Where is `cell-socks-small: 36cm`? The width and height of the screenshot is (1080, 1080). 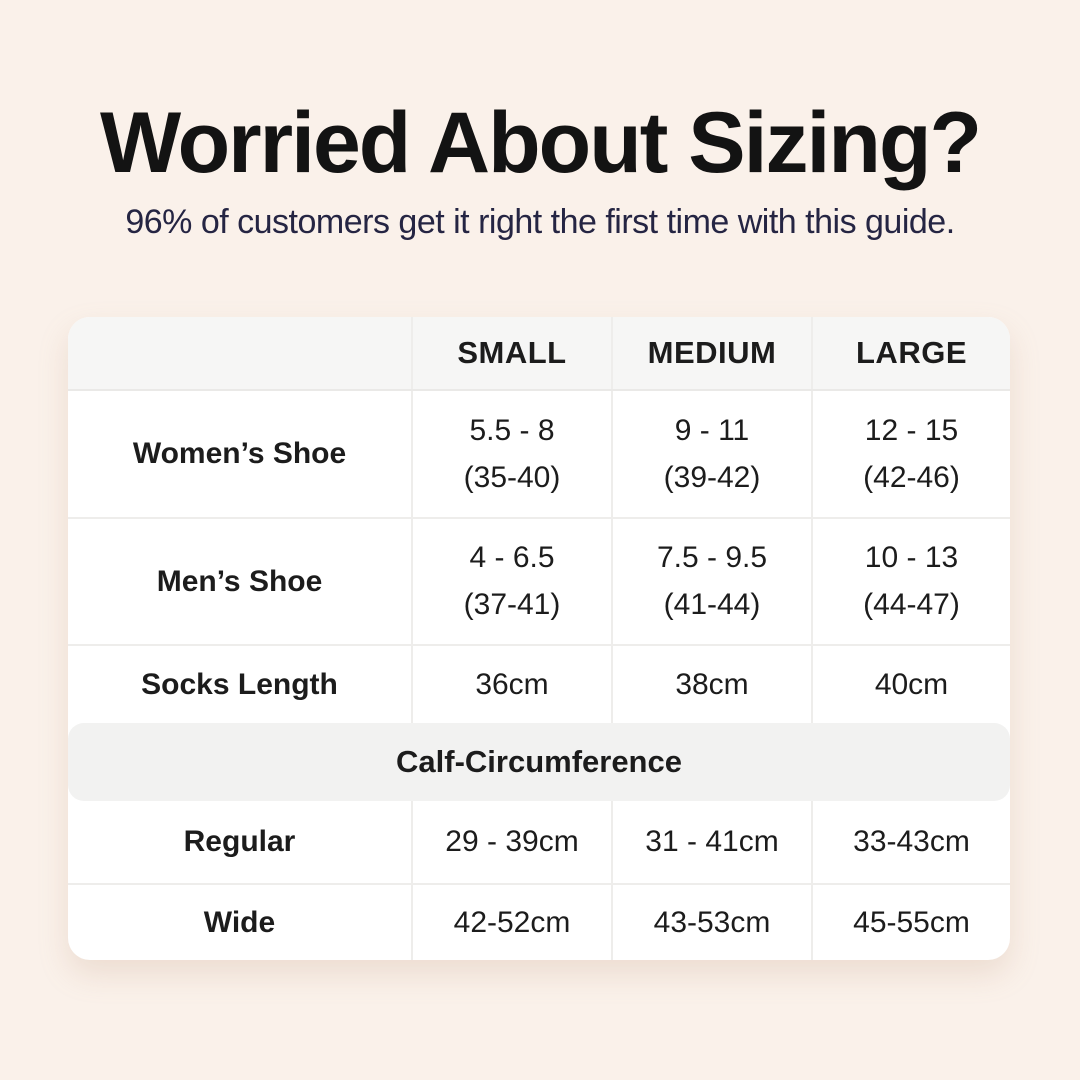 cell-socks-small: 36cm is located at coordinates (511, 684).